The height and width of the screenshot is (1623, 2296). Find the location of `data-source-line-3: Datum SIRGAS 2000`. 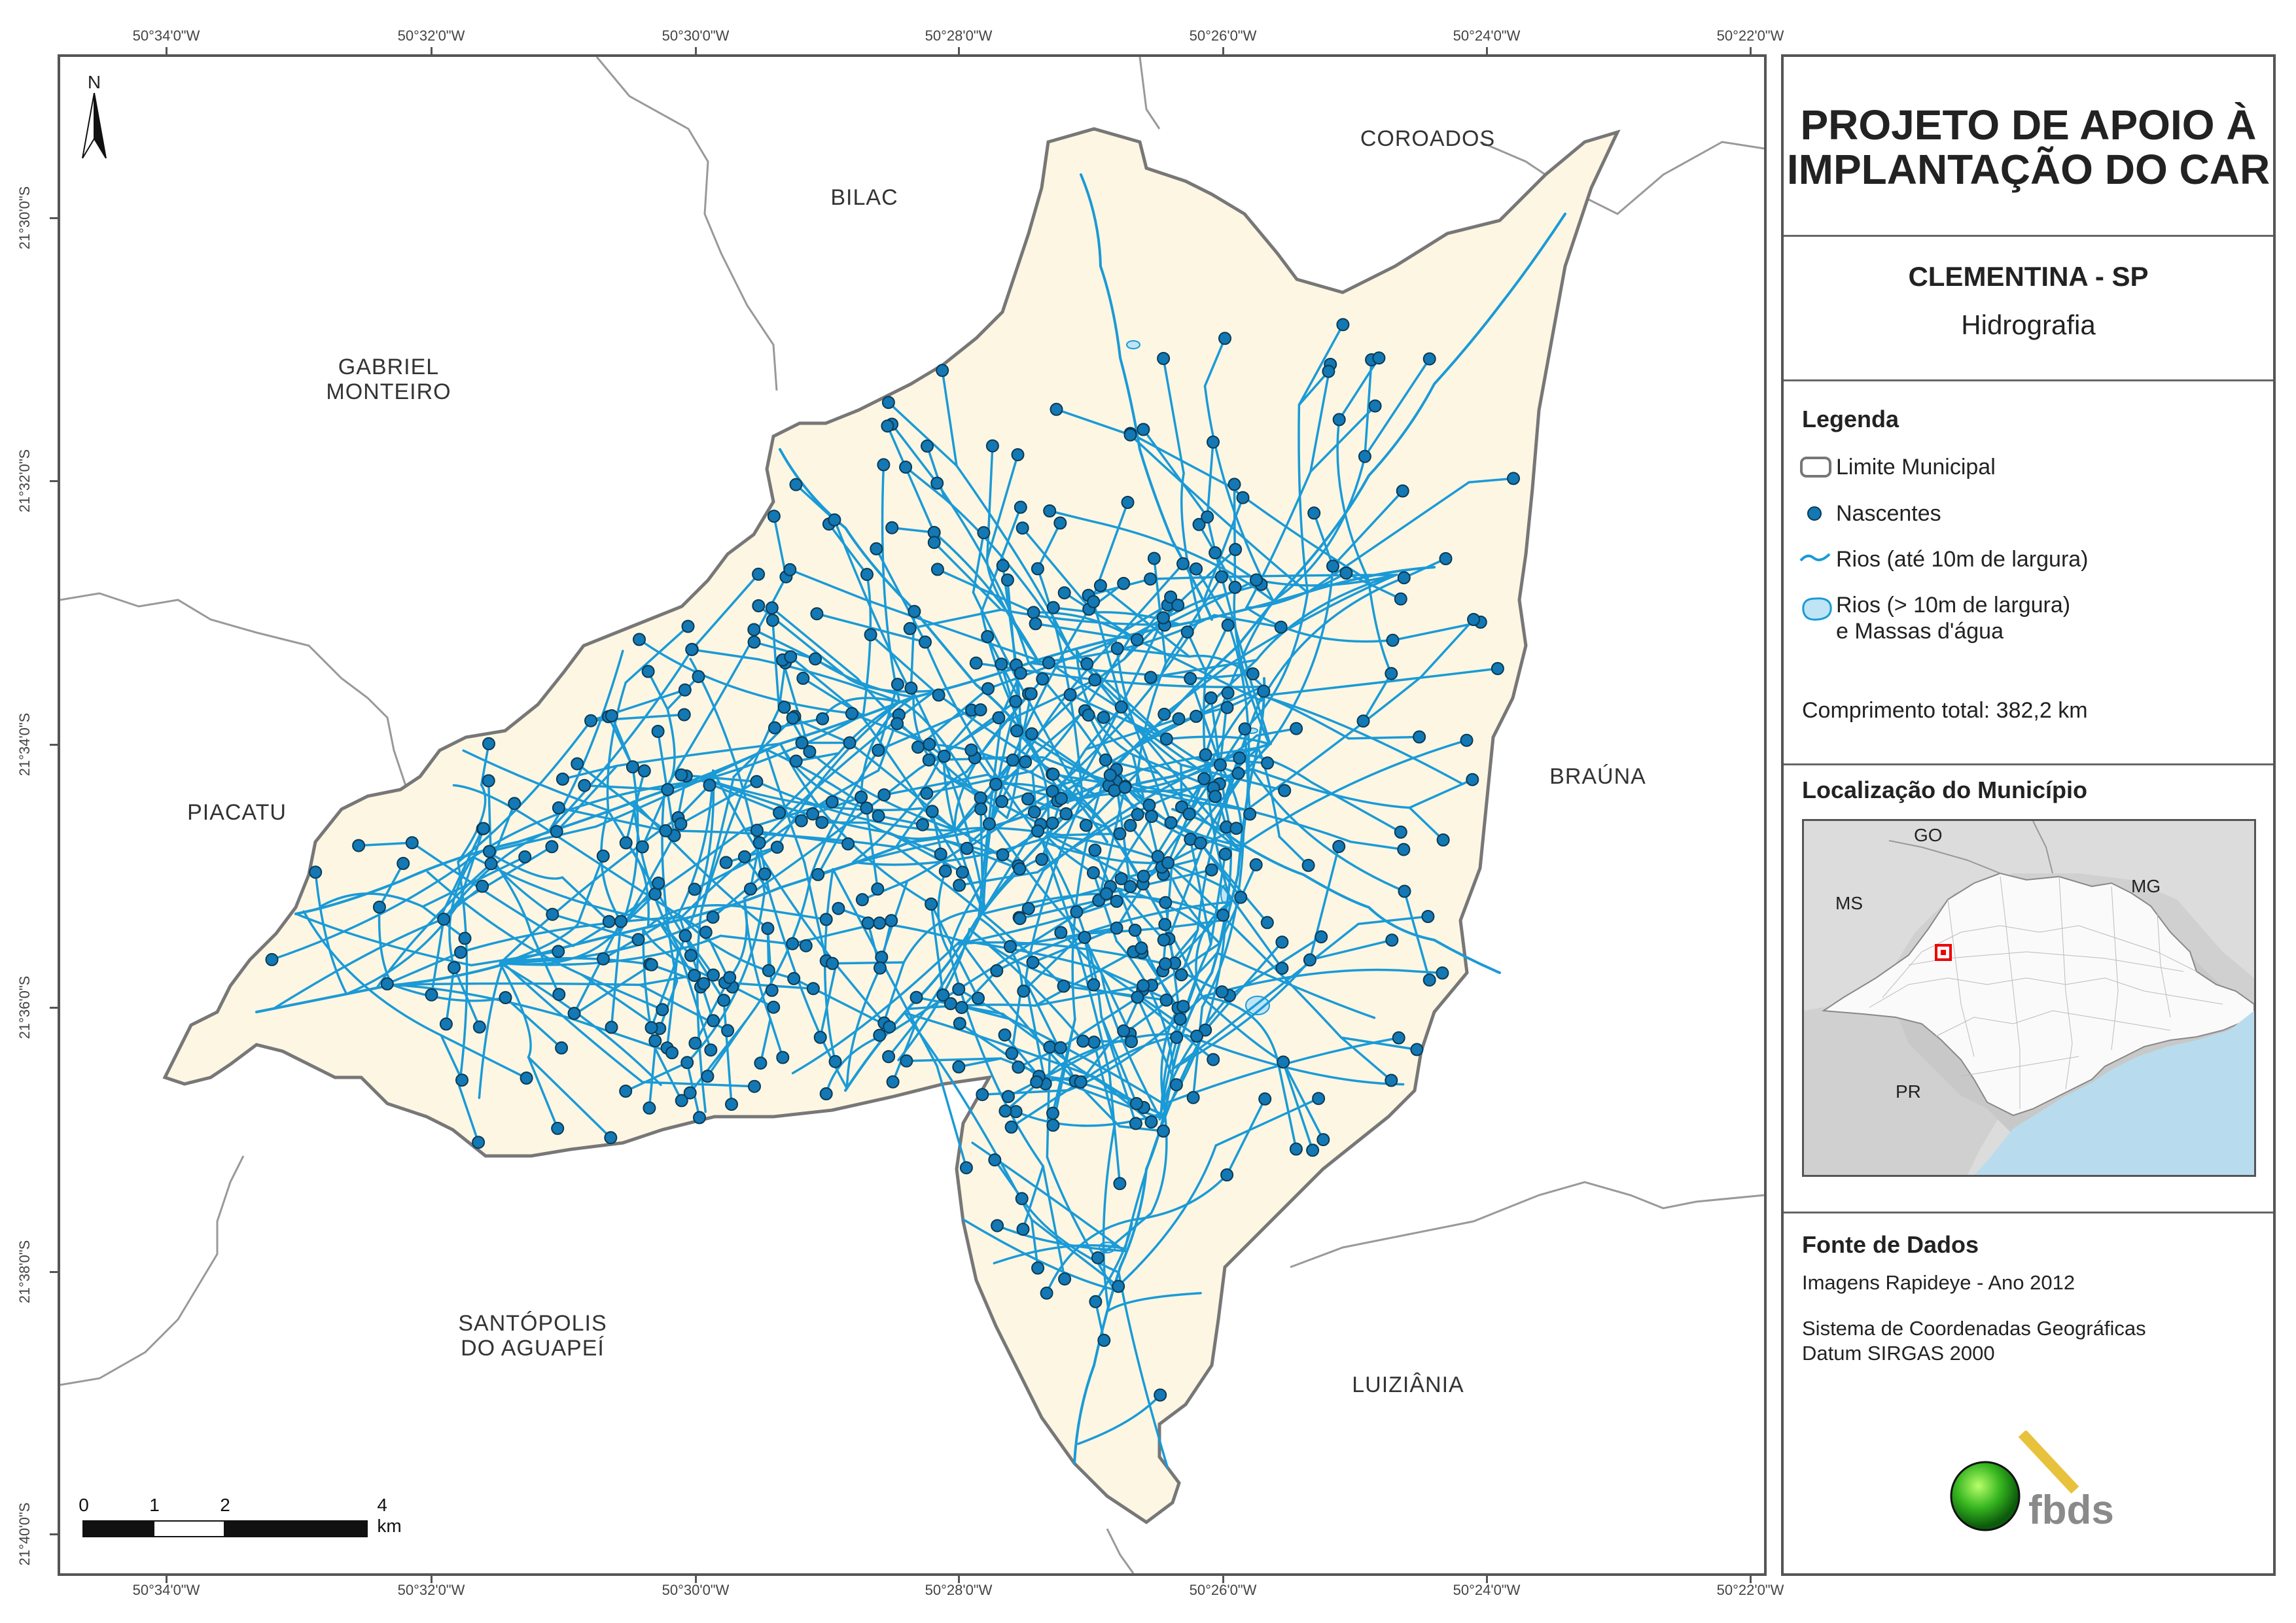

data-source-line-3: Datum SIRGAS 2000 is located at coordinates (1899, 1354).